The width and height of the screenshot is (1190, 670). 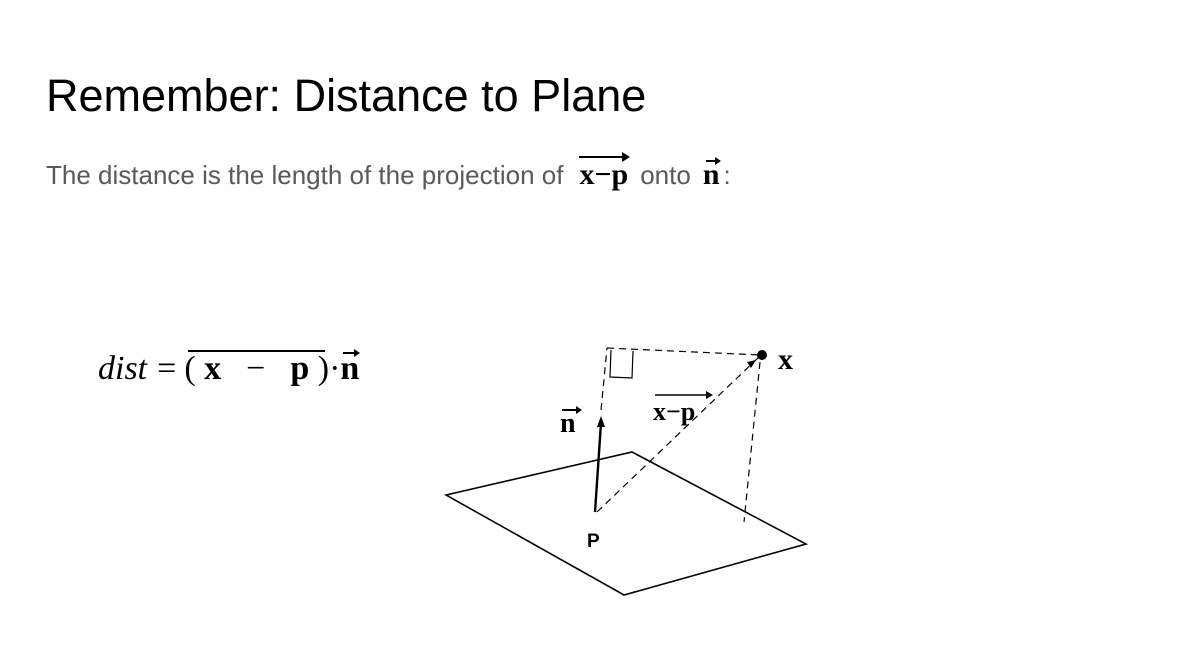 What do you see at coordinates (626, 523) in the screenshot?
I see `plane-shape` at bounding box center [626, 523].